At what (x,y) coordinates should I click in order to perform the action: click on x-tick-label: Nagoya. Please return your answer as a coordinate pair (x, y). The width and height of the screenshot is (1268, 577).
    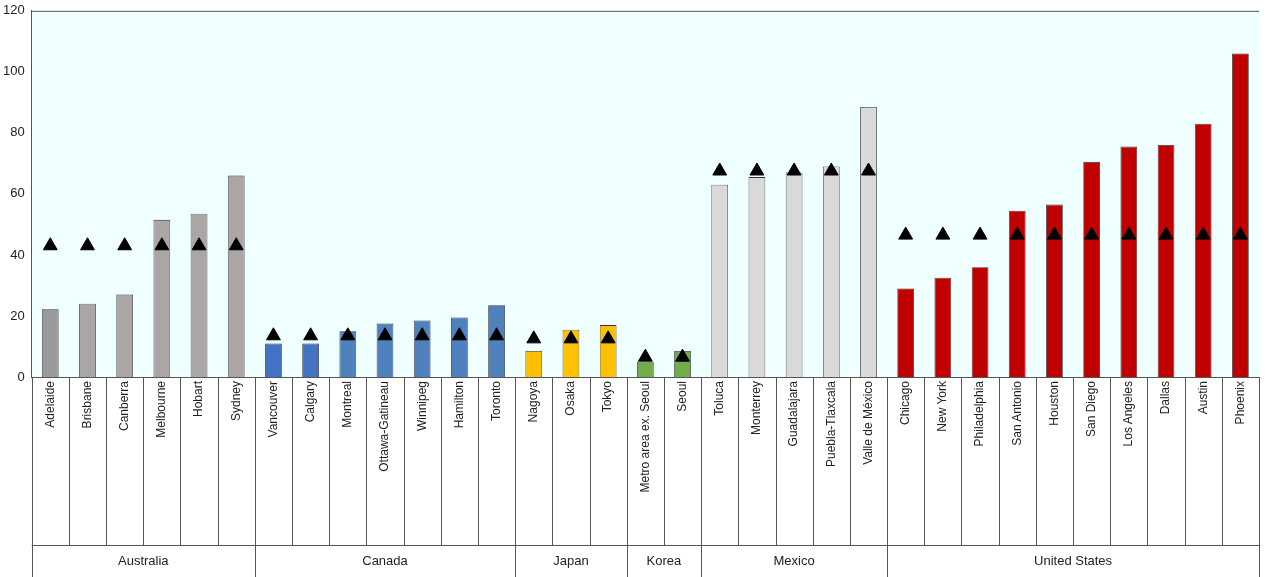
    Looking at the image, I should click on (533, 401).